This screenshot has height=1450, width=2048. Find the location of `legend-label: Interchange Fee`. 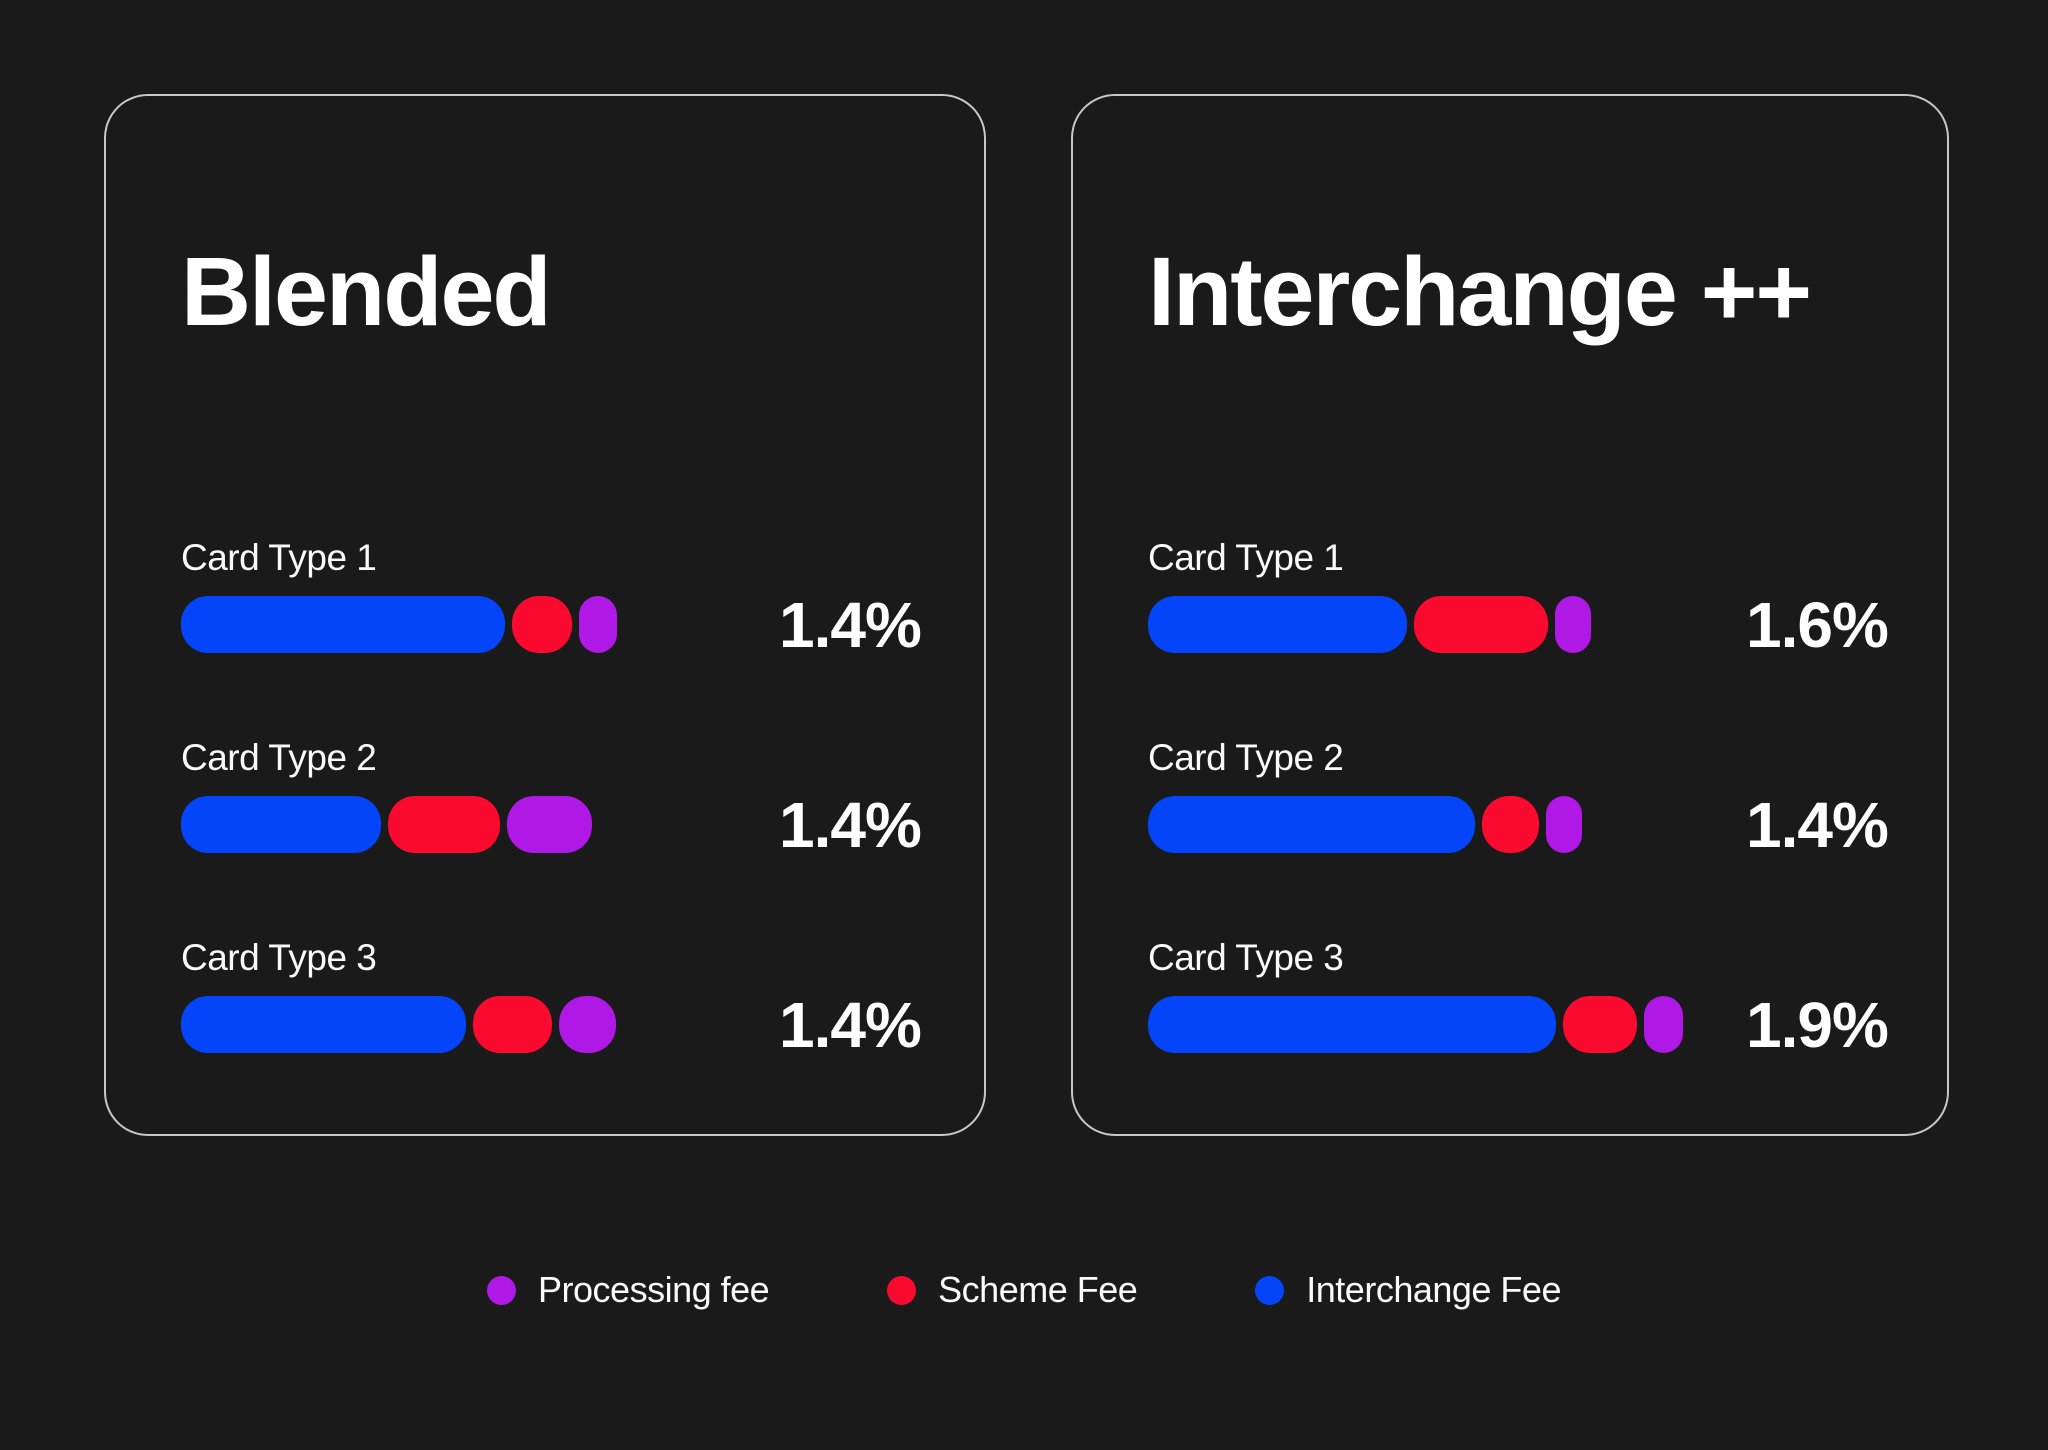

legend-label: Interchange Fee is located at coordinates (1433, 1289).